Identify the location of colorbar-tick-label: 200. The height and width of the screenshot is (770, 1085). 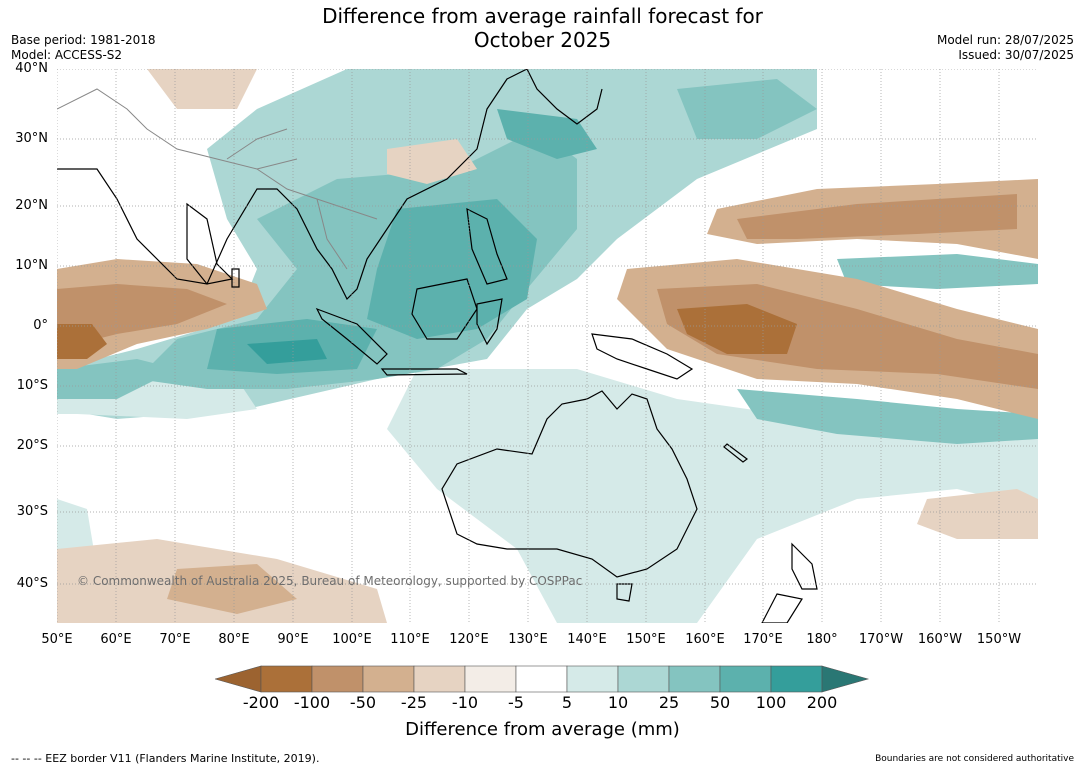
(822, 702).